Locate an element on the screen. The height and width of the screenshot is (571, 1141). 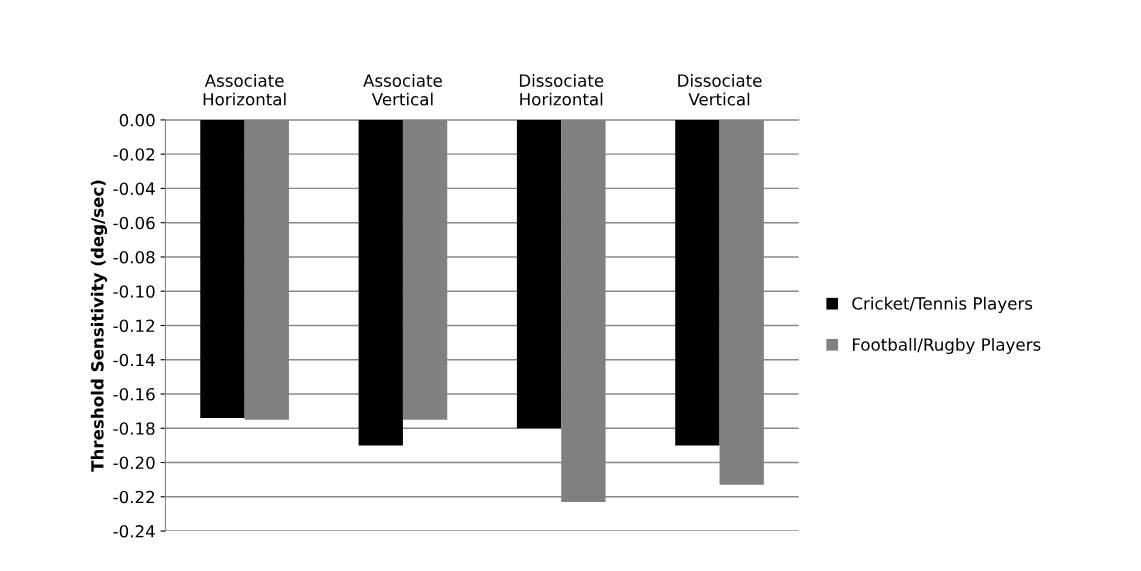
y-tick-label: -0.08 is located at coordinates (134, 257).